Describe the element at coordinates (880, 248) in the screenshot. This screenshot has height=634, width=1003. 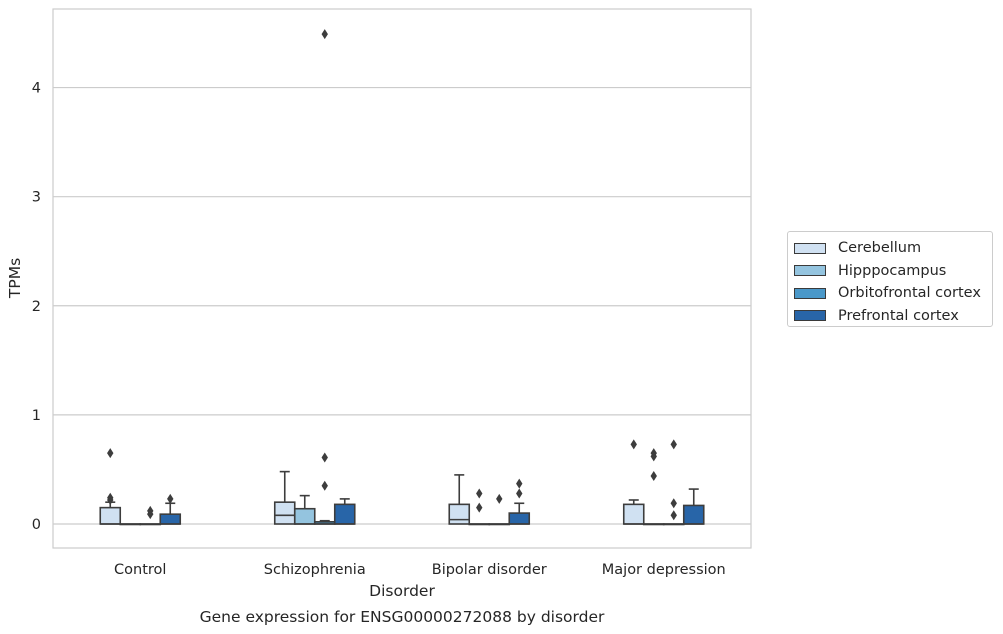
I see `legend-label: Cerebellum` at that location.